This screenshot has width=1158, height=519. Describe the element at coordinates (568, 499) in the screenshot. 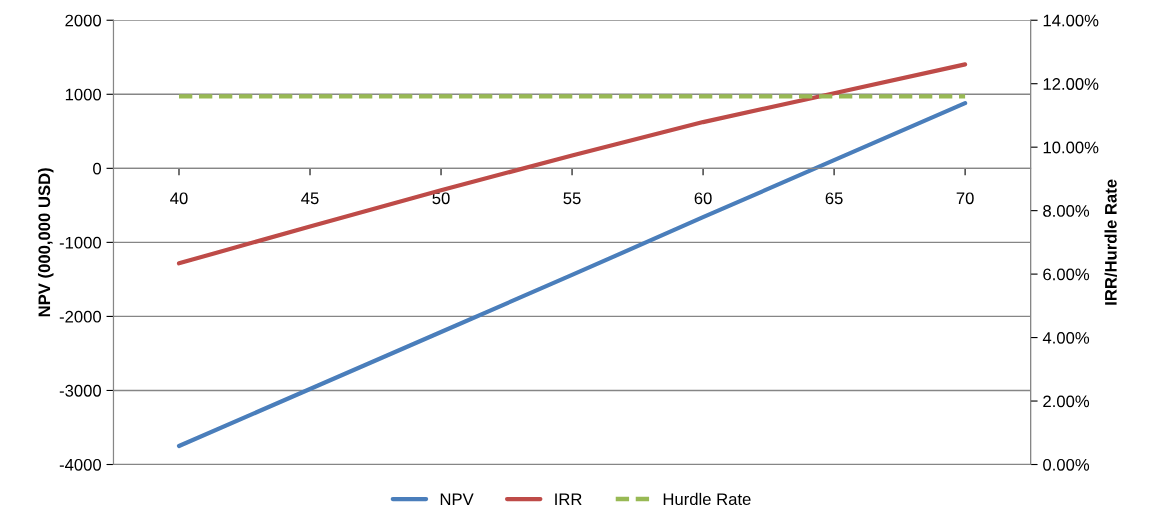

I see `legend-label: IRR` at that location.